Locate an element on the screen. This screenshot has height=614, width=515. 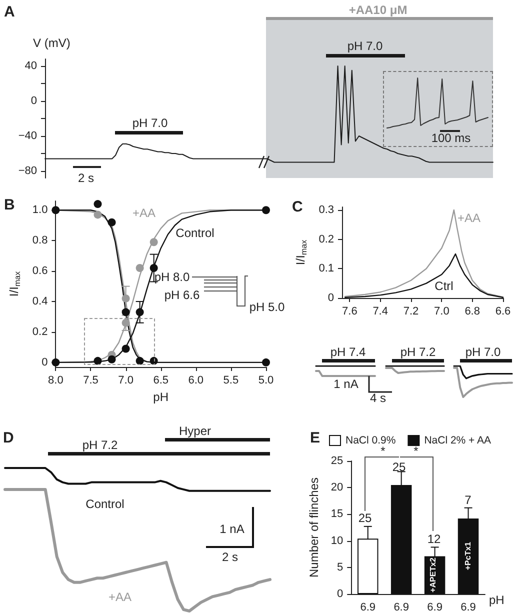
legend-label: NaCl 0.9% is located at coordinates (371, 440).